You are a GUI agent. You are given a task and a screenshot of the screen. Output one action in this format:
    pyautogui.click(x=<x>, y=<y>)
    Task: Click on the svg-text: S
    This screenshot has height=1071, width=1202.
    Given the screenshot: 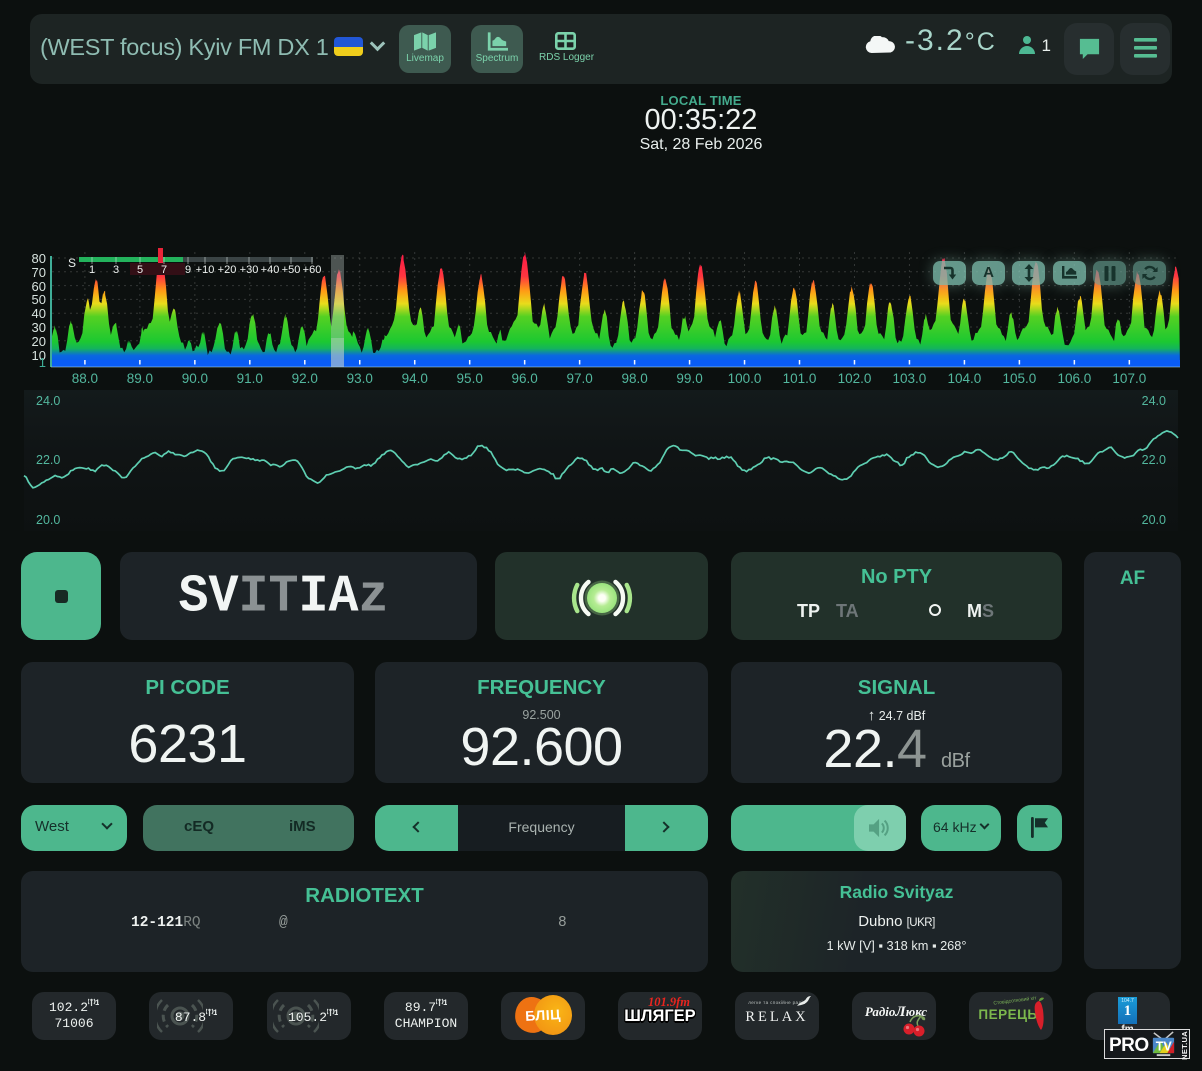 What is the action you would take?
    pyautogui.click(x=72, y=263)
    